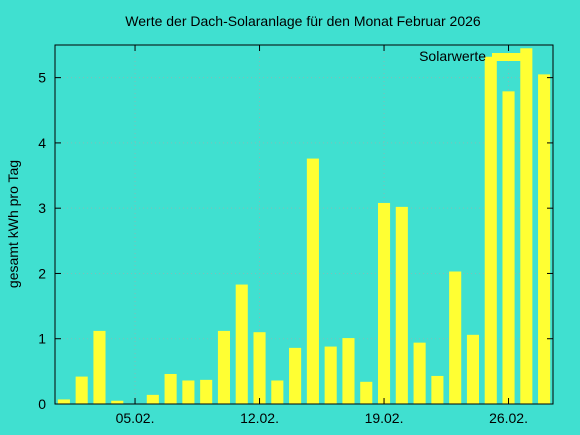 The image size is (580, 435). Describe the element at coordinates (42, 208) in the screenshot. I see `y-tick-label: 3` at that location.